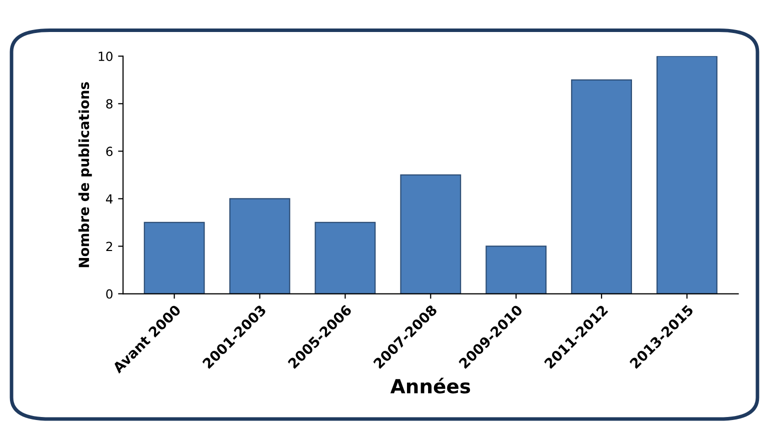 This screenshot has height=432, width=769. I want to click on x-axis-title: Années, so click(430, 386).